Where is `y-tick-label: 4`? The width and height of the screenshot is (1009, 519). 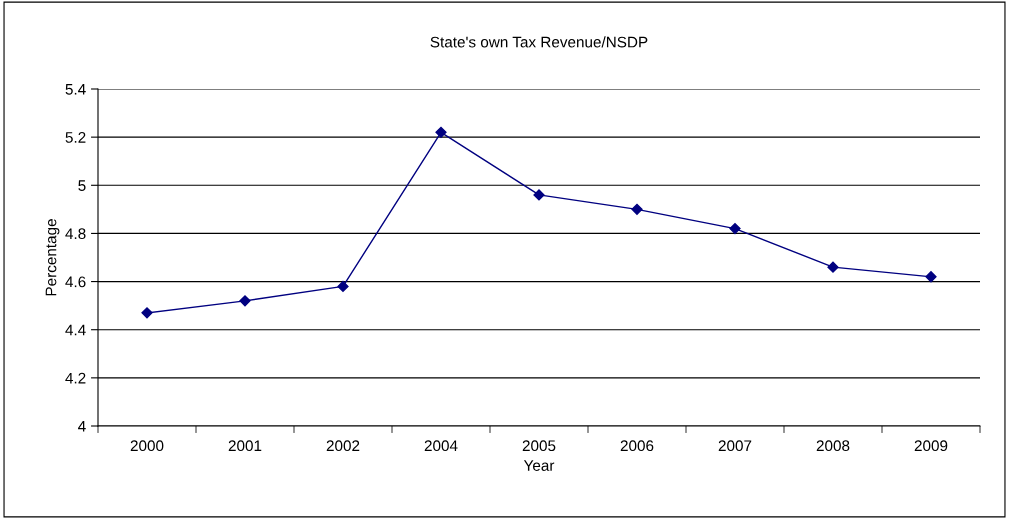 y-tick-label: 4 is located at coordinates (82, 426).